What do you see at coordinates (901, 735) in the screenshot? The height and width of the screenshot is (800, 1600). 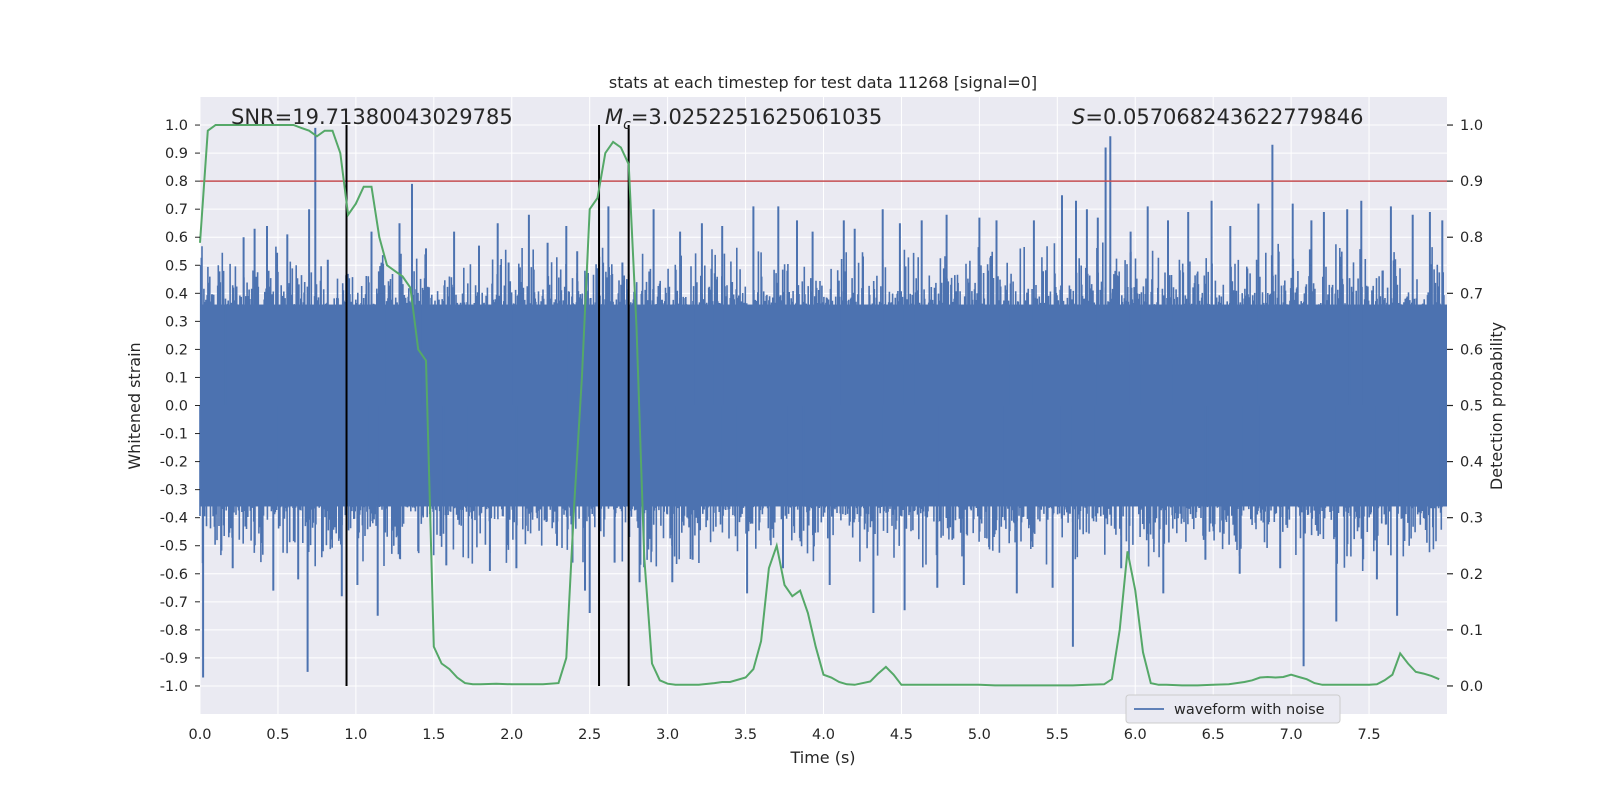 I see `x-tick-label: 4.5` at bounding box center [901, 735].